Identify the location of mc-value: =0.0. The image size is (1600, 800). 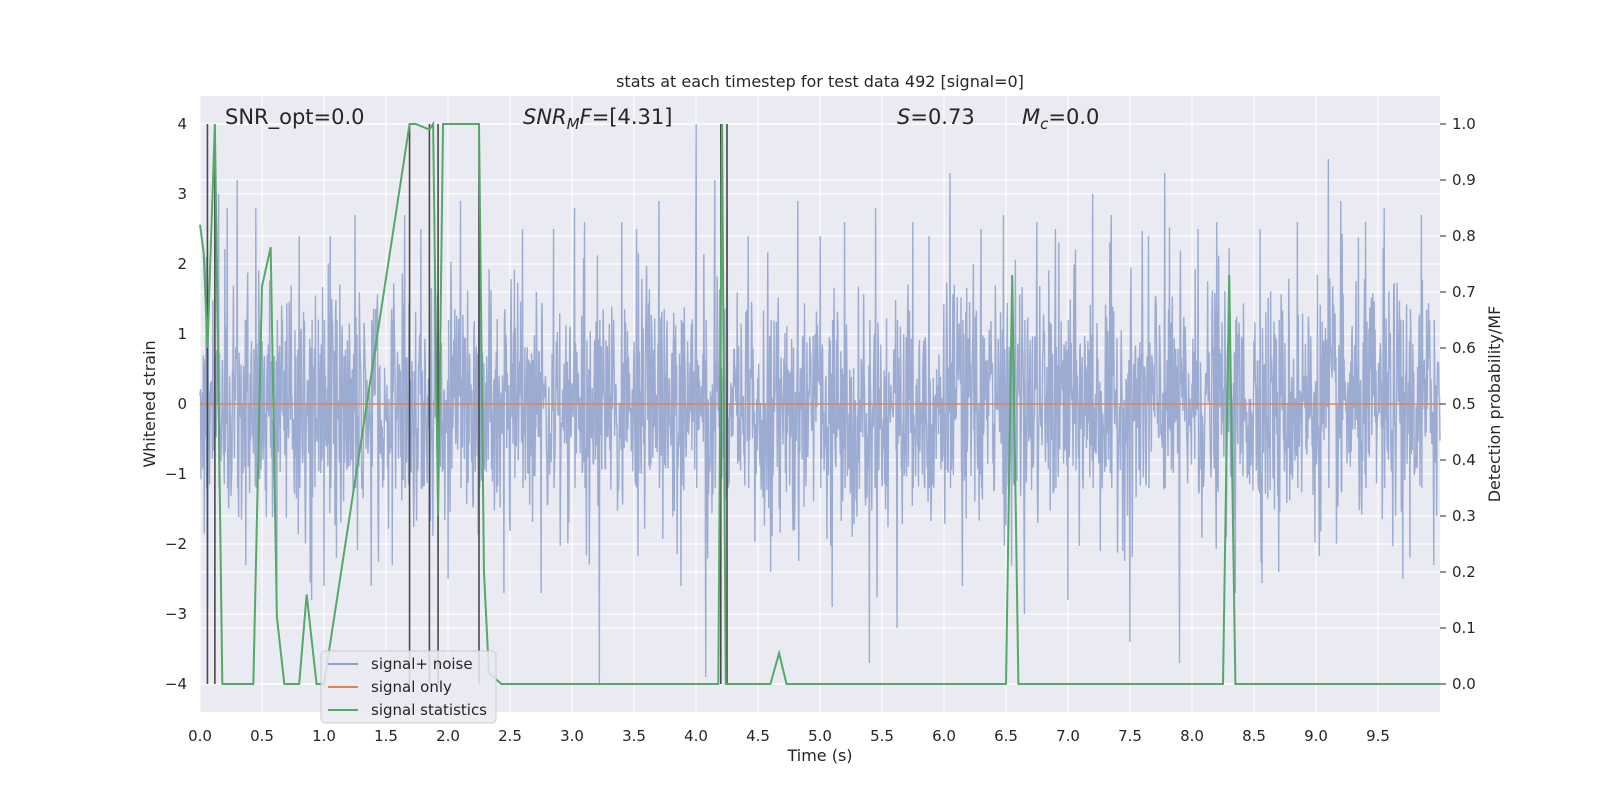
(1073, 117).